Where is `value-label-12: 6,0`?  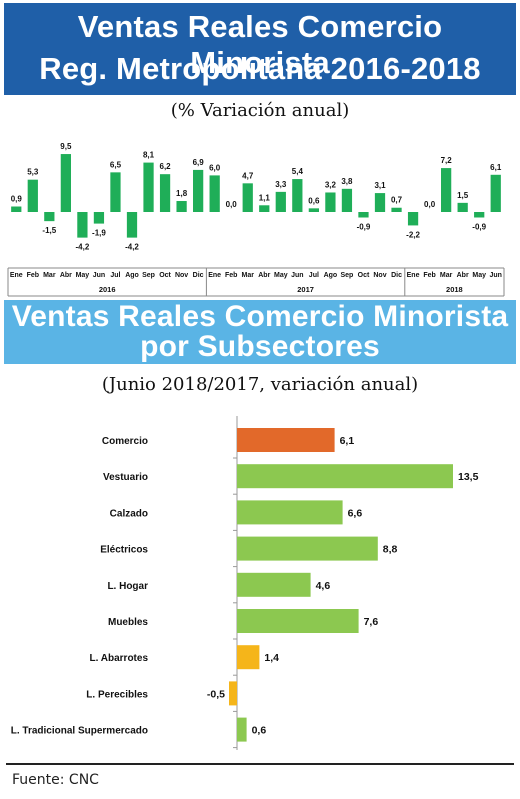 value-label-12: 6,0 is located at coordinates (215, 167).